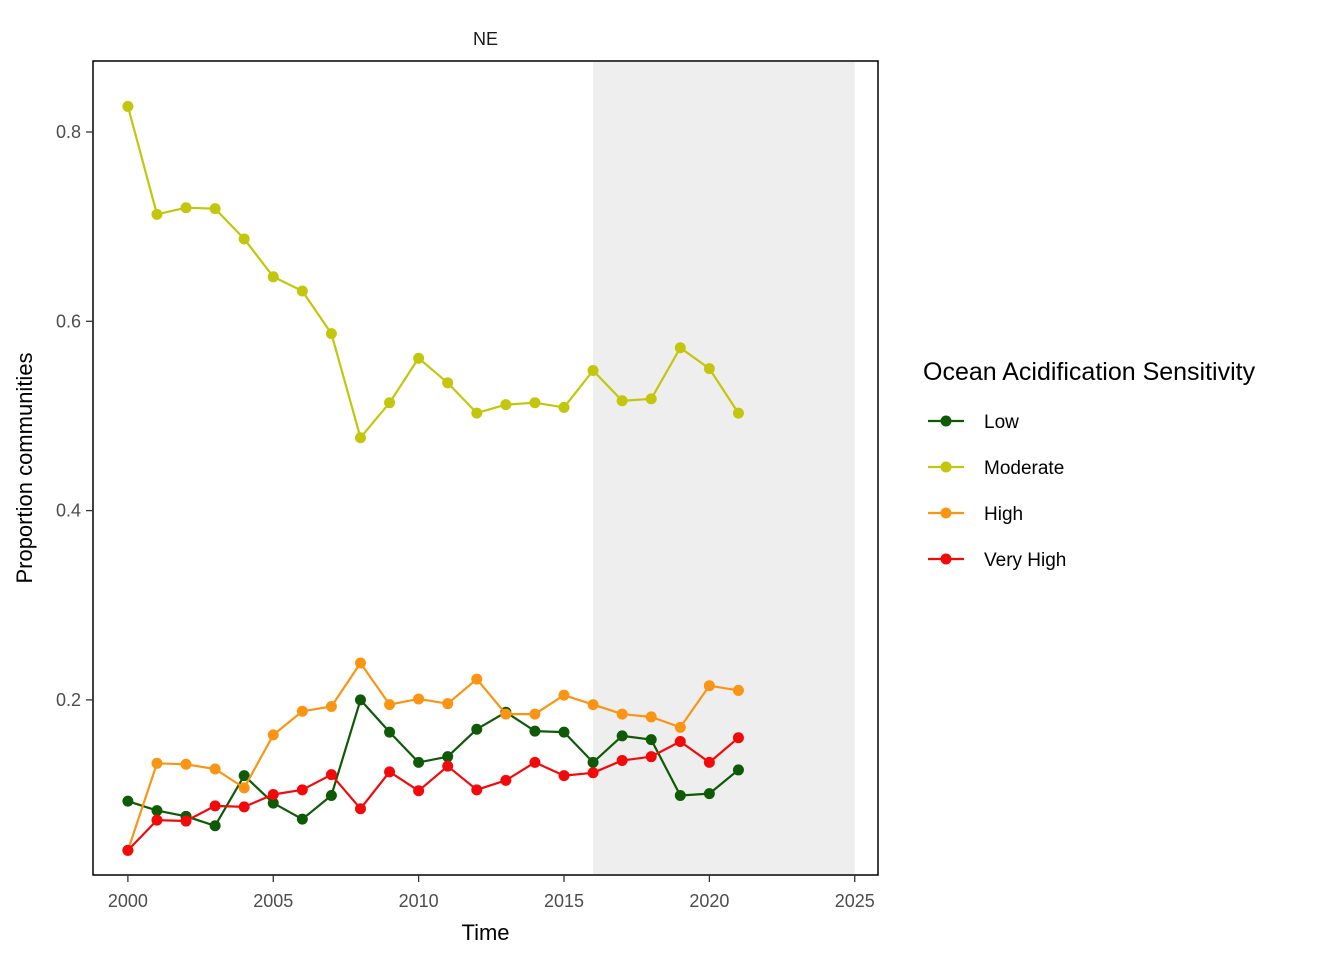  I want to click on x-tick-label: 2020, so click(709, 901).